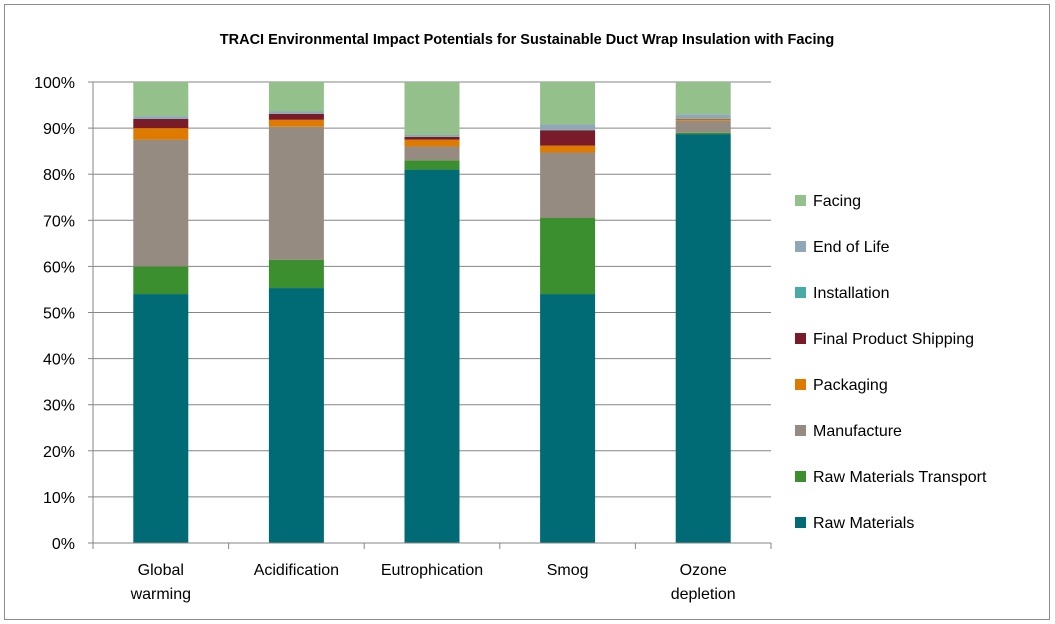 Image resolution: width=1055 pixels, height=624 pixels. What do you see at coordinates (59, 452) in the screenshot?
I see `y-tick-label: 20%` at bounding box center [59, 452].